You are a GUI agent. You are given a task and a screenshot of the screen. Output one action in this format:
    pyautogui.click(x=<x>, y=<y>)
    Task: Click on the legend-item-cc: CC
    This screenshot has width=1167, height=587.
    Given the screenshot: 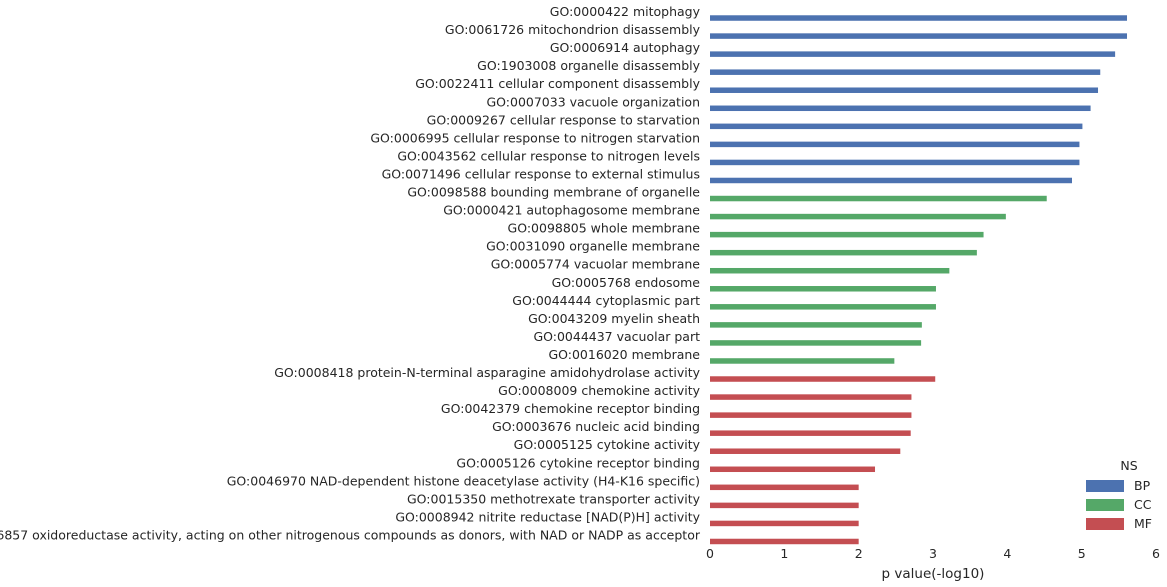 What is the action you would take?
    pyautogui.click(x=1126, y=504)
    